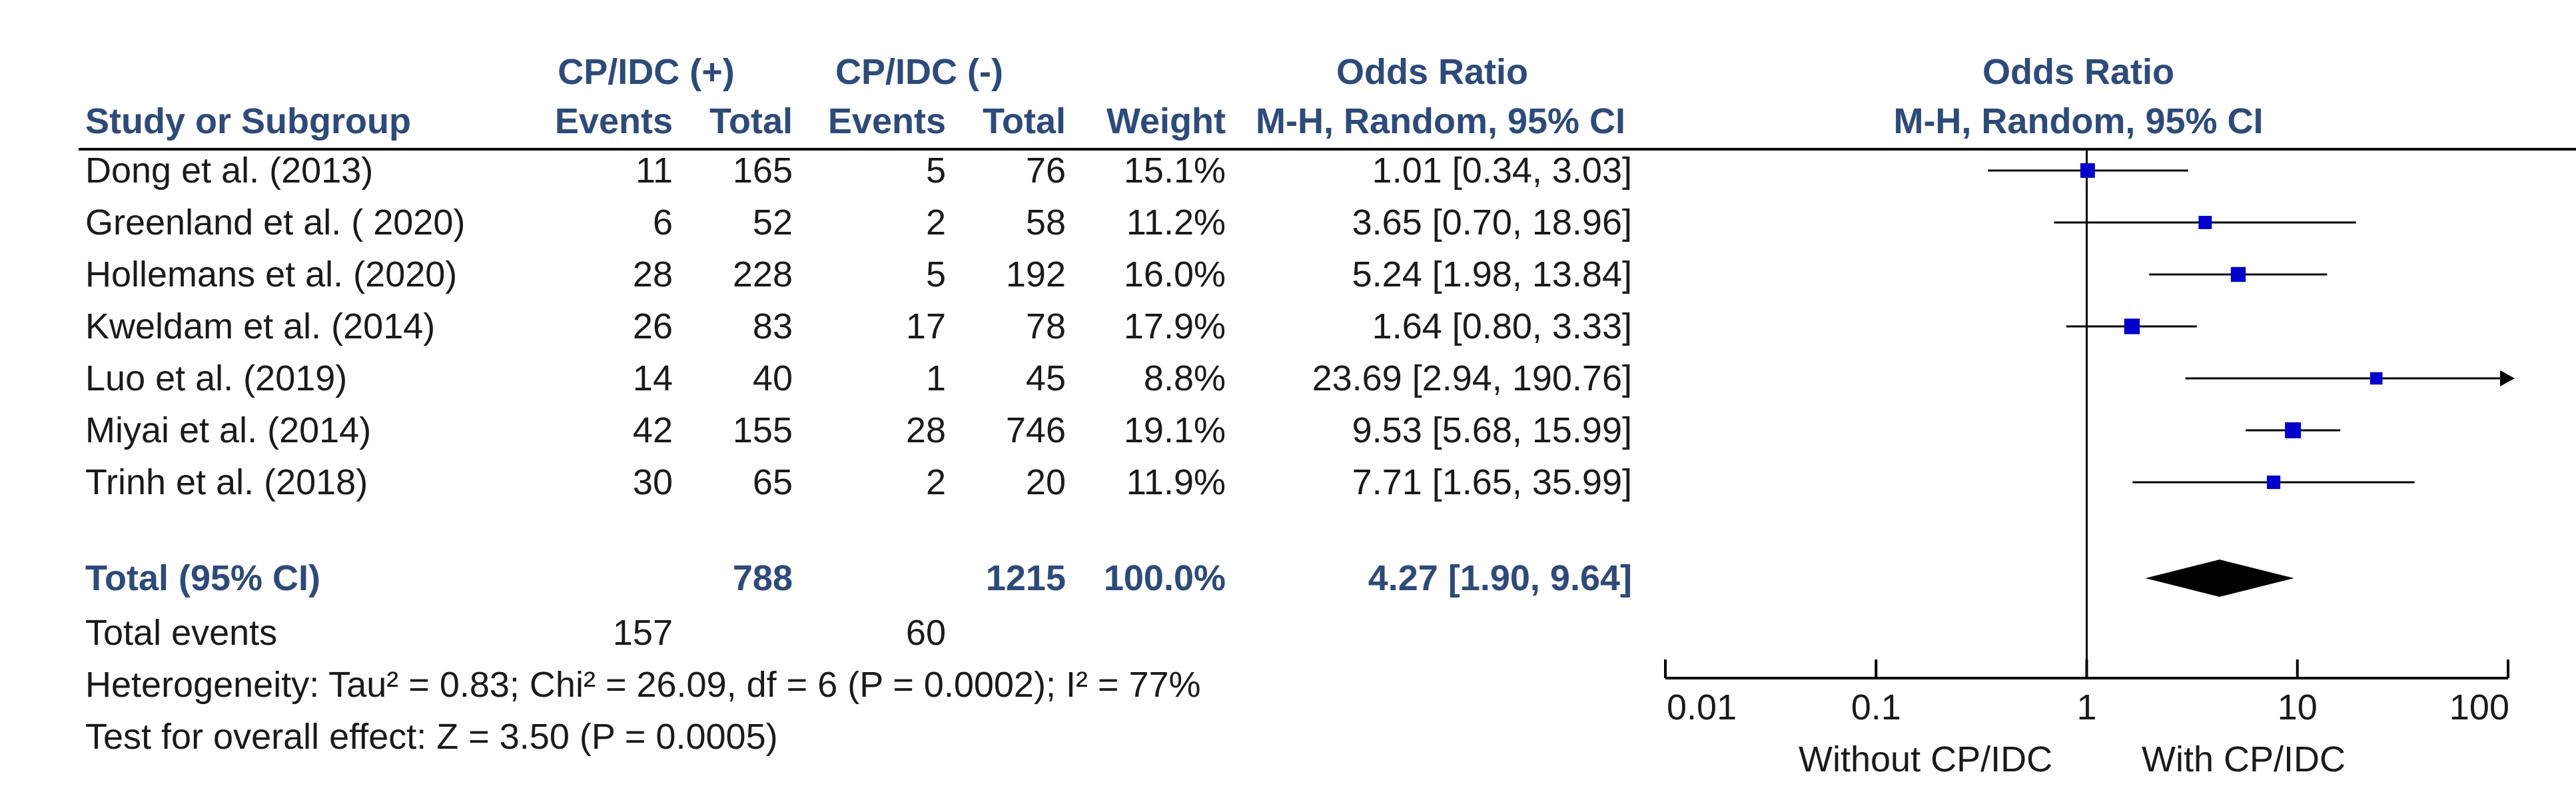 The width and height of the screenshot is (2576, 812). I want to click on study-name: Miyai et al. (2014), so click(228, 430).